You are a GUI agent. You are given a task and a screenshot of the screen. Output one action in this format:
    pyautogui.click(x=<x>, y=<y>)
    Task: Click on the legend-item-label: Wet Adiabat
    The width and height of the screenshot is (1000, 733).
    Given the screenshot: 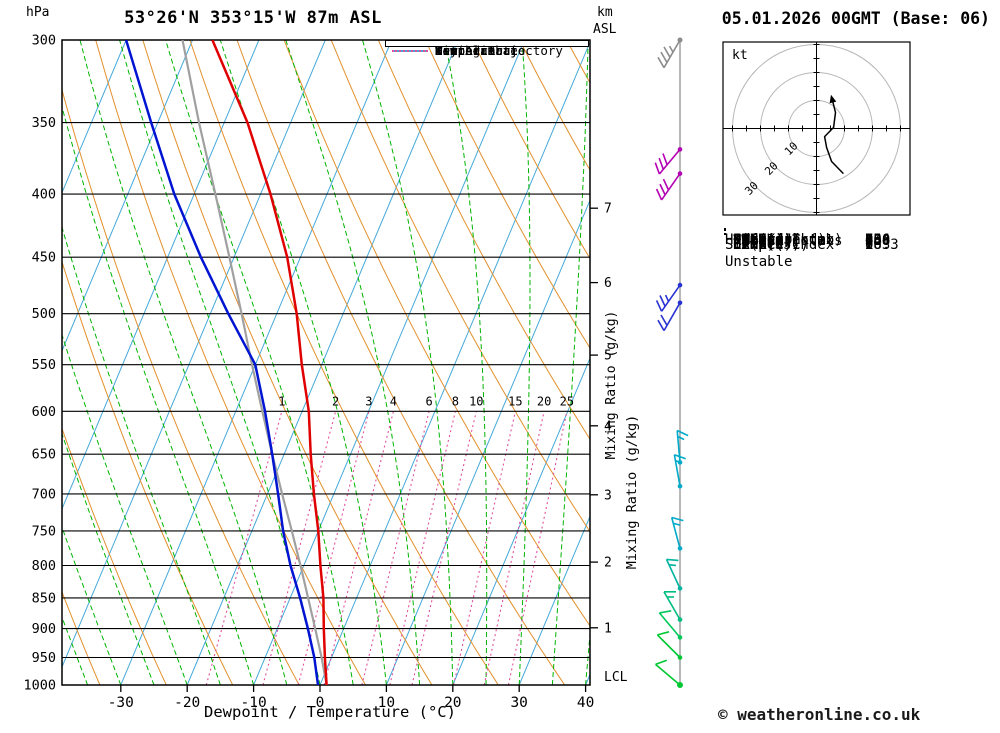 What is the action you would take?
    pyautogui.click(x=476, y=50)
    